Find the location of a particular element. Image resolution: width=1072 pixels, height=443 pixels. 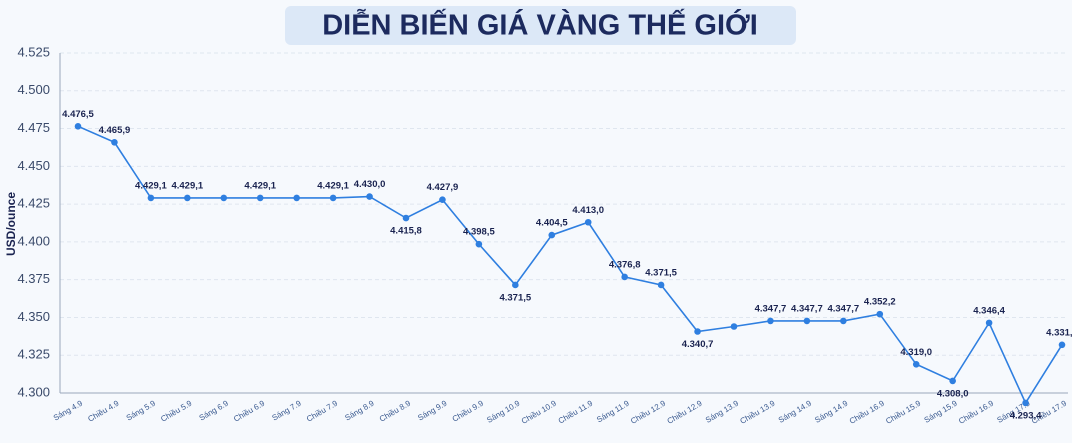

y-axis-label: USD/ounce is located at coordinates (11, 224).